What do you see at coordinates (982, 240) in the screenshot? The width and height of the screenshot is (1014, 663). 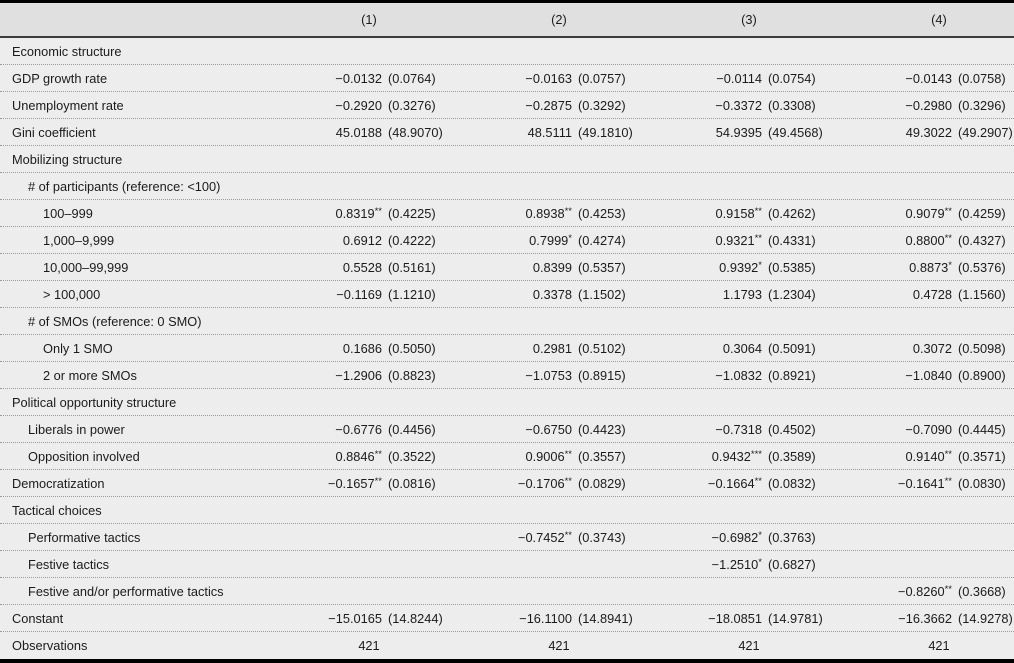 I see `standard-error: (0.4327)` at bounding box center [982, 240].